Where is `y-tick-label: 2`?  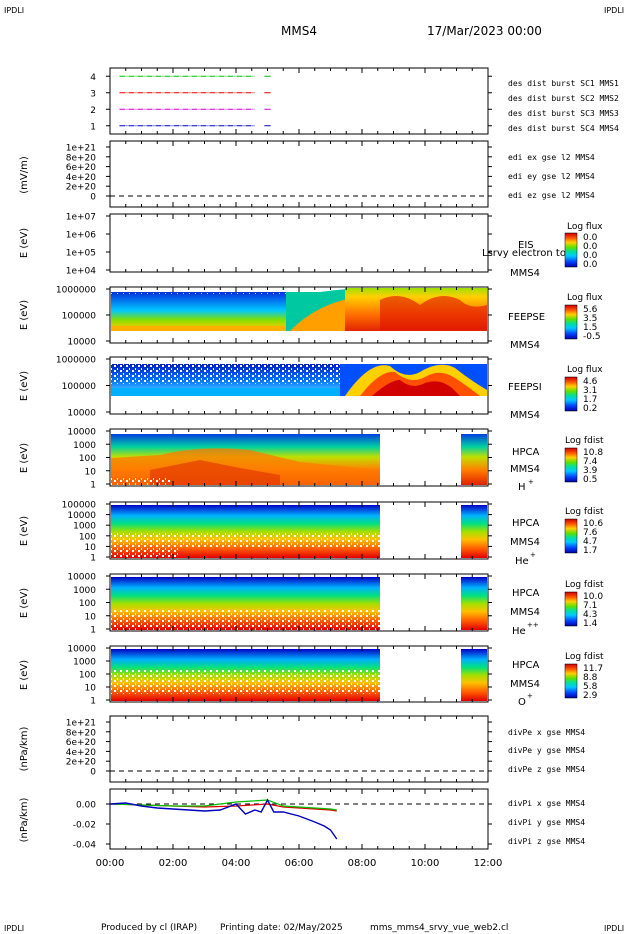 y-tick-label: 2 is located at coordinates (93, 111).